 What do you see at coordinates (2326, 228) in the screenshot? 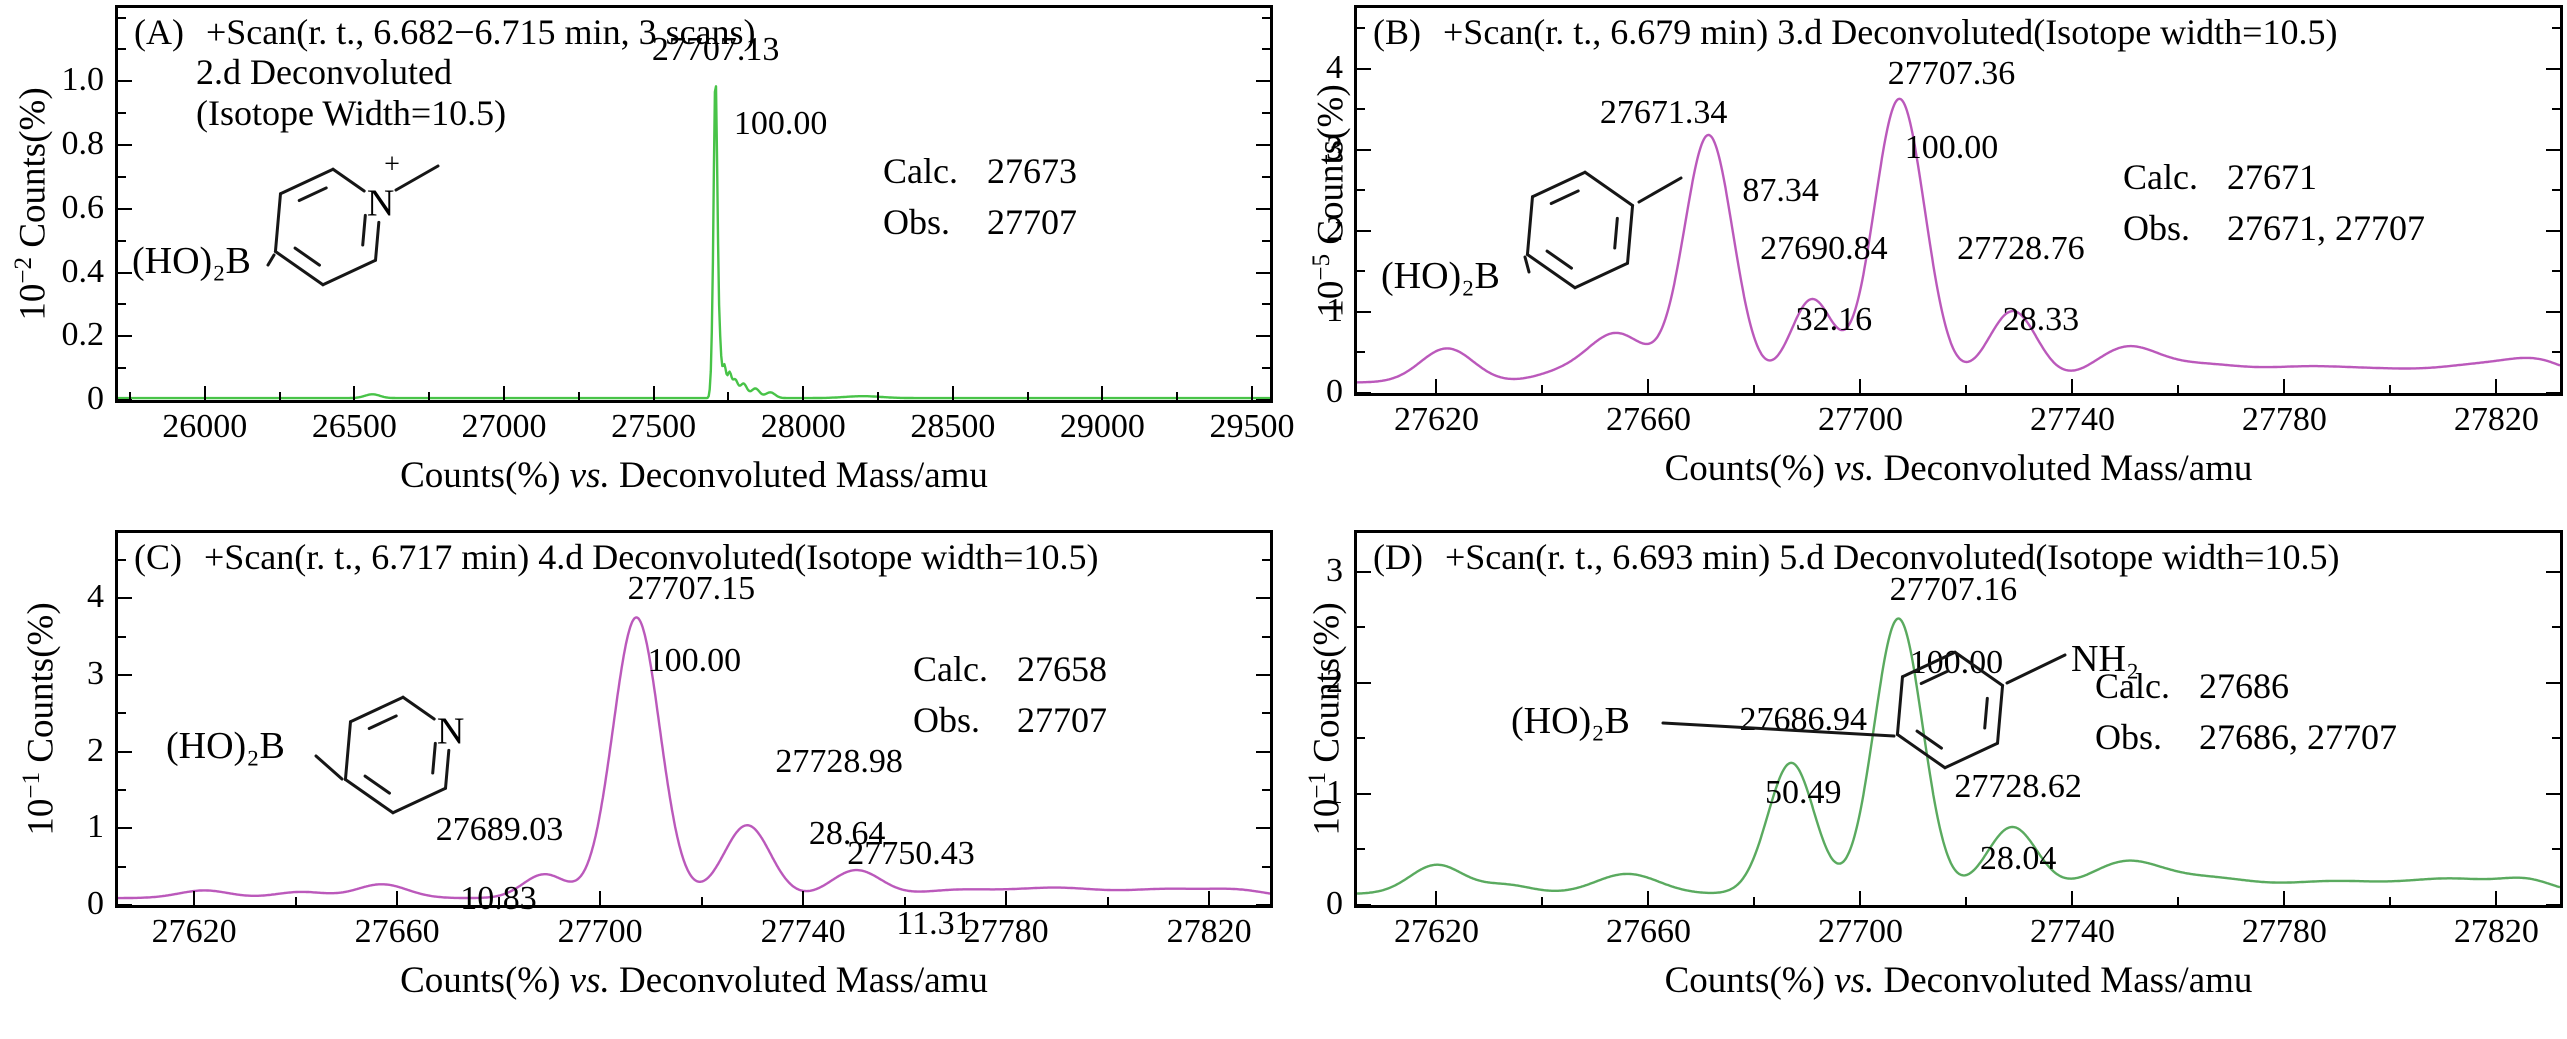
I see `obs-row-value: 27671, 27707` at bounding box center [2326, 228].